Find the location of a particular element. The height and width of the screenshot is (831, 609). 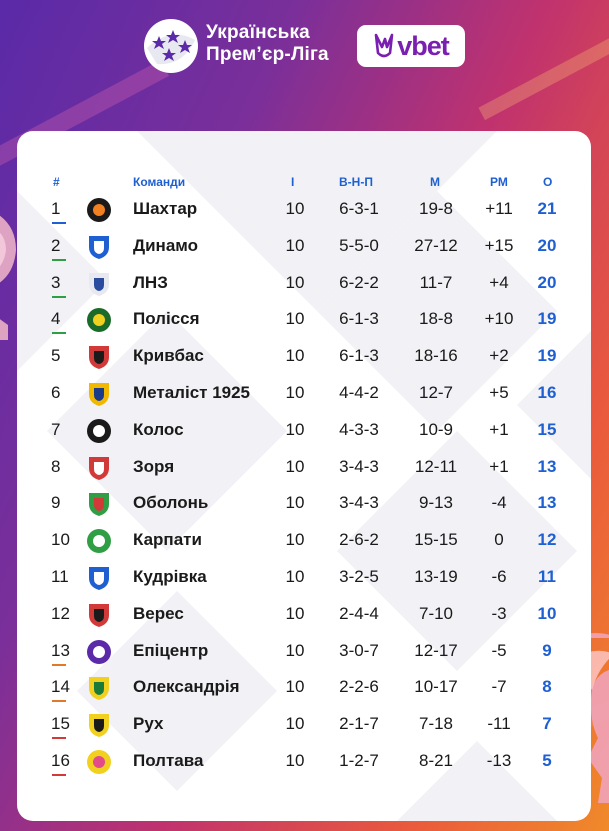

vbet-hand-icon is located at coordinates (384, 45).